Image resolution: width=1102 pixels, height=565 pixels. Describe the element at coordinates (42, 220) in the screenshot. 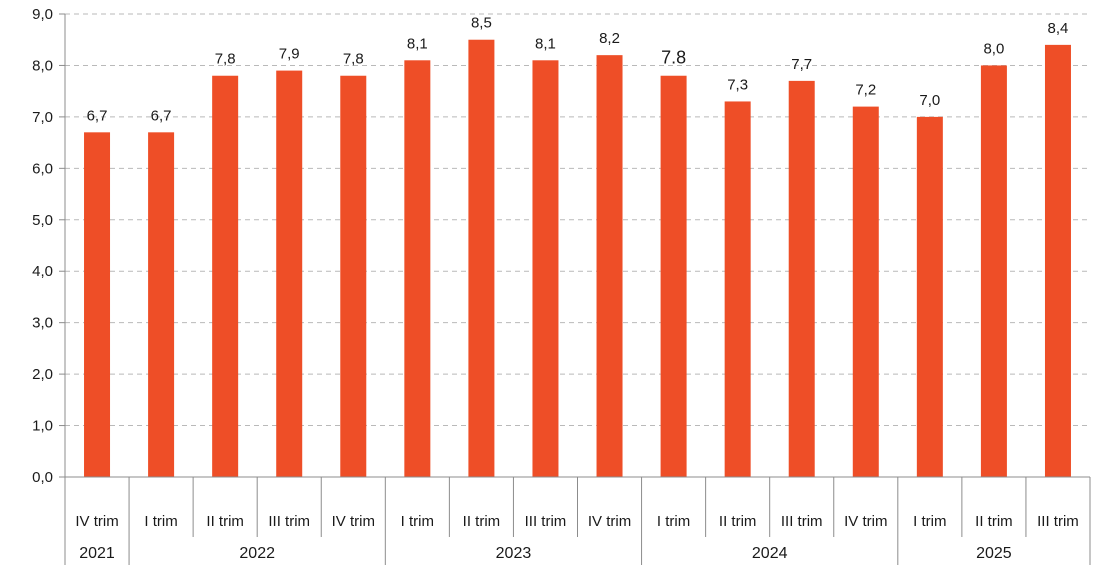

I see `y-tick-label: 5,0` at that location.